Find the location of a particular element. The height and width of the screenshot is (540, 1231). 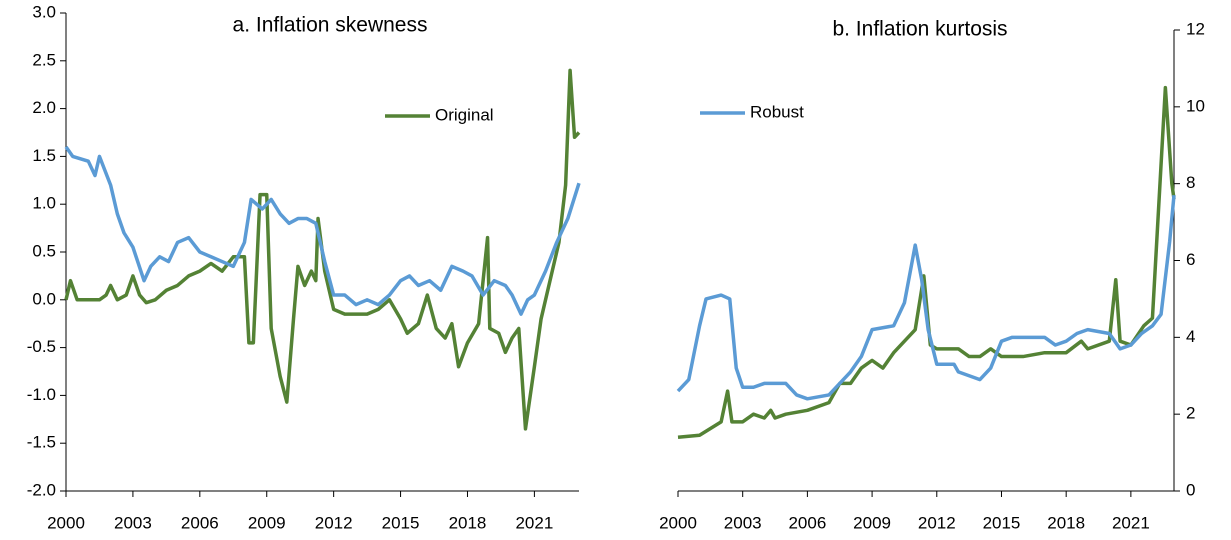

y-tick-label: 12 is located at coordinates (1195, 28).